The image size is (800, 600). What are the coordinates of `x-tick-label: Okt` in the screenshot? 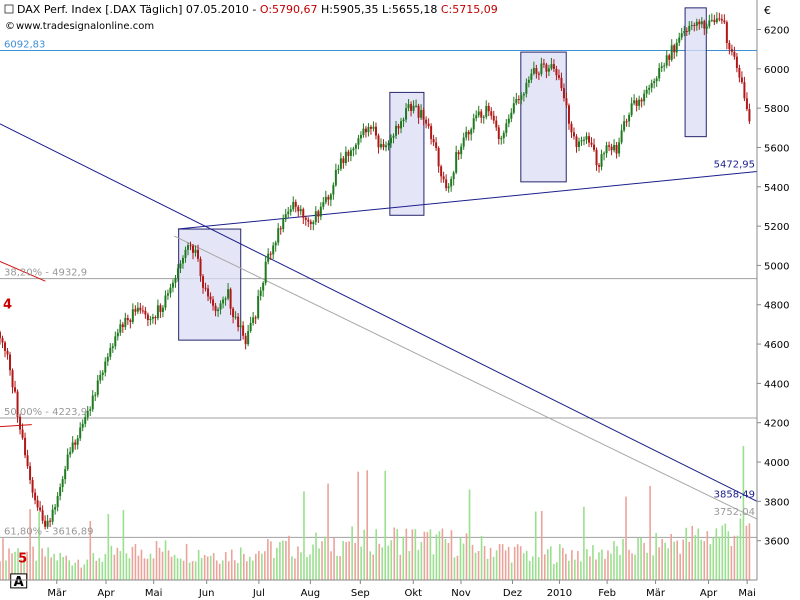 It's located at (414, 593).